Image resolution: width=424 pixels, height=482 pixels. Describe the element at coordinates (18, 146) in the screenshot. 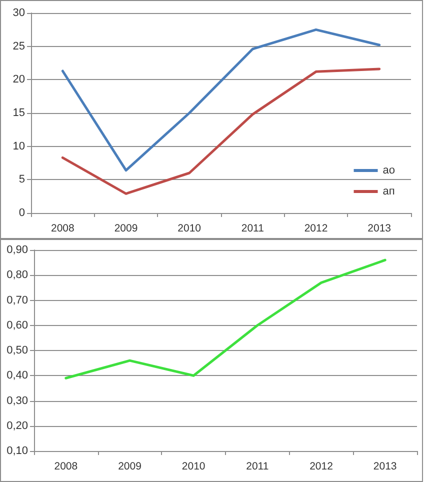

I see `y-tick-label: 10` at that location.